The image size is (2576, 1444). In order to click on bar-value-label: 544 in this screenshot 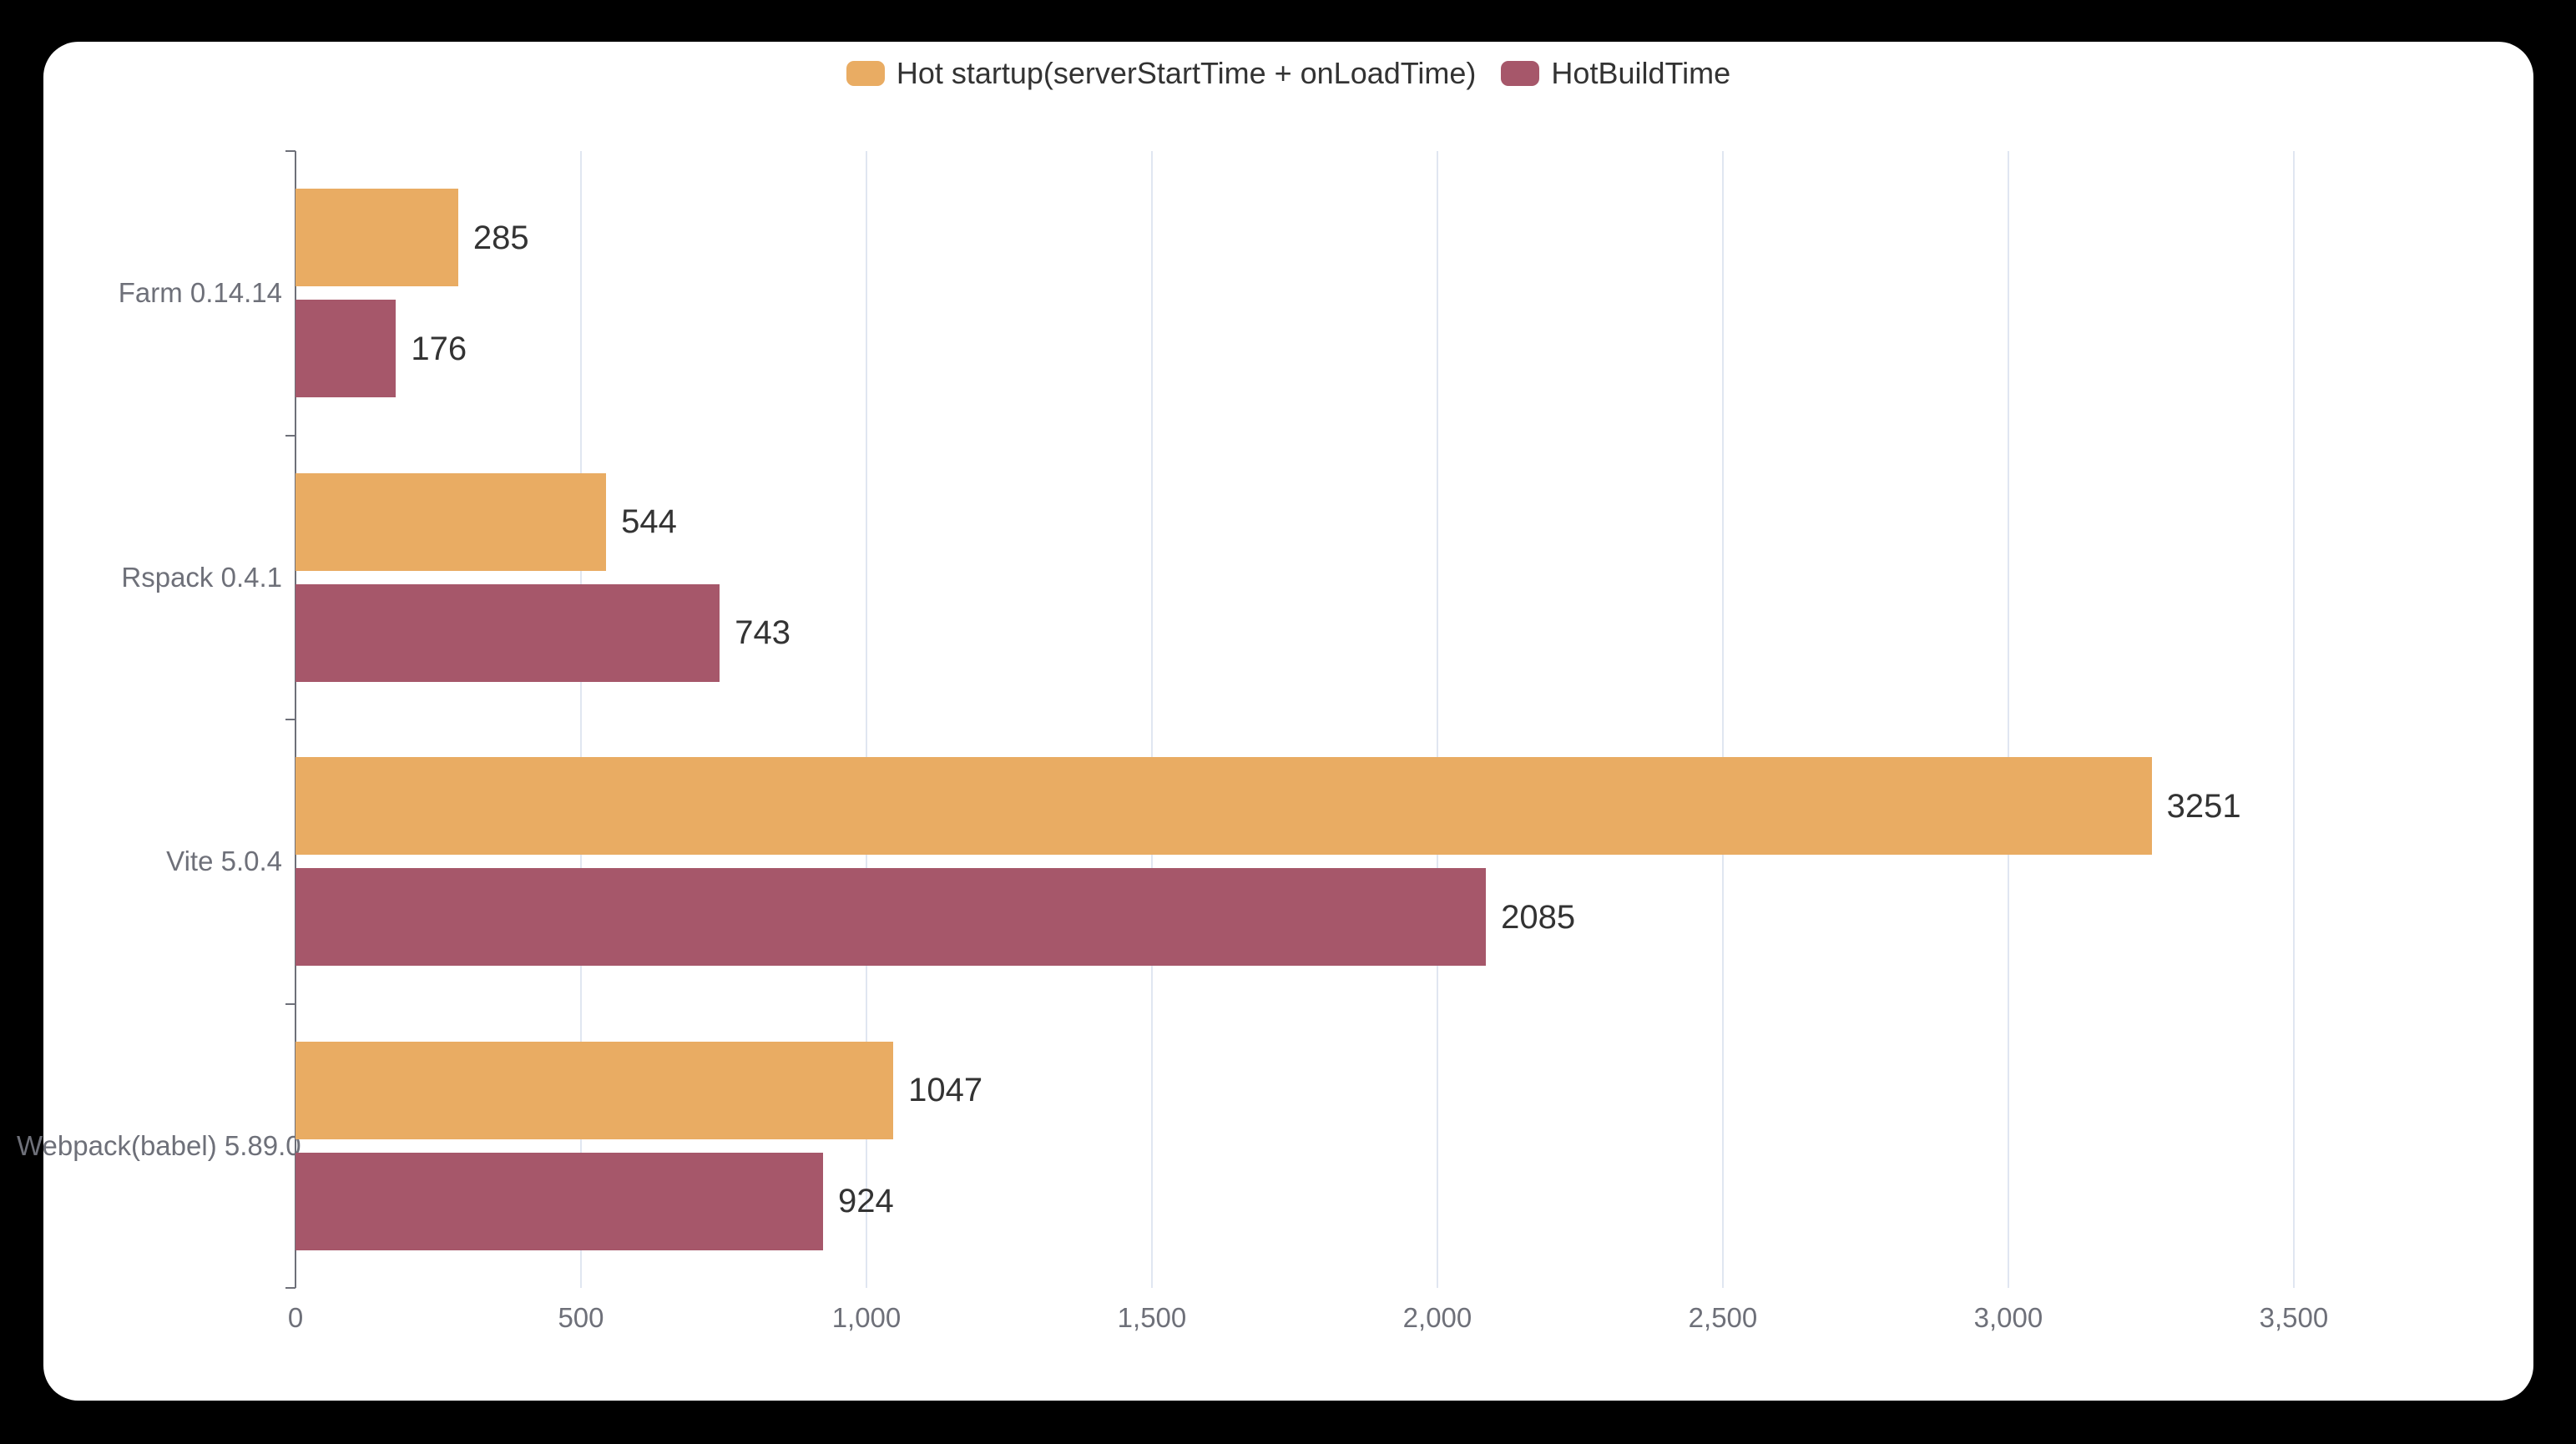, I will do `click(649, 522)`.